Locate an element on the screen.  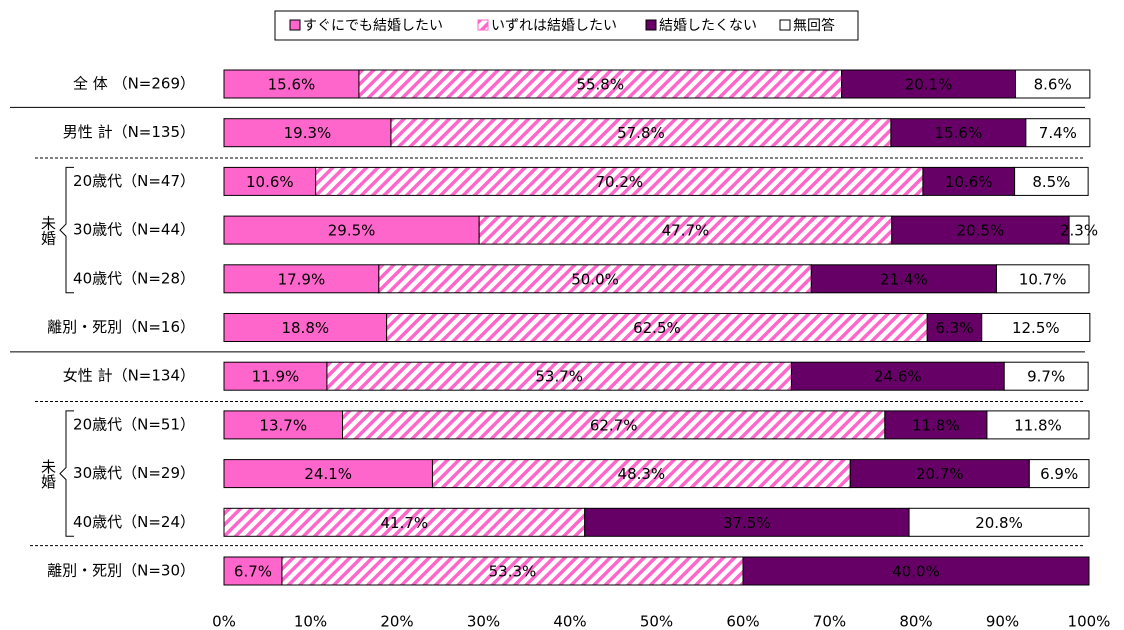
data-label: 55.8% is located at coordinates (600, 85).